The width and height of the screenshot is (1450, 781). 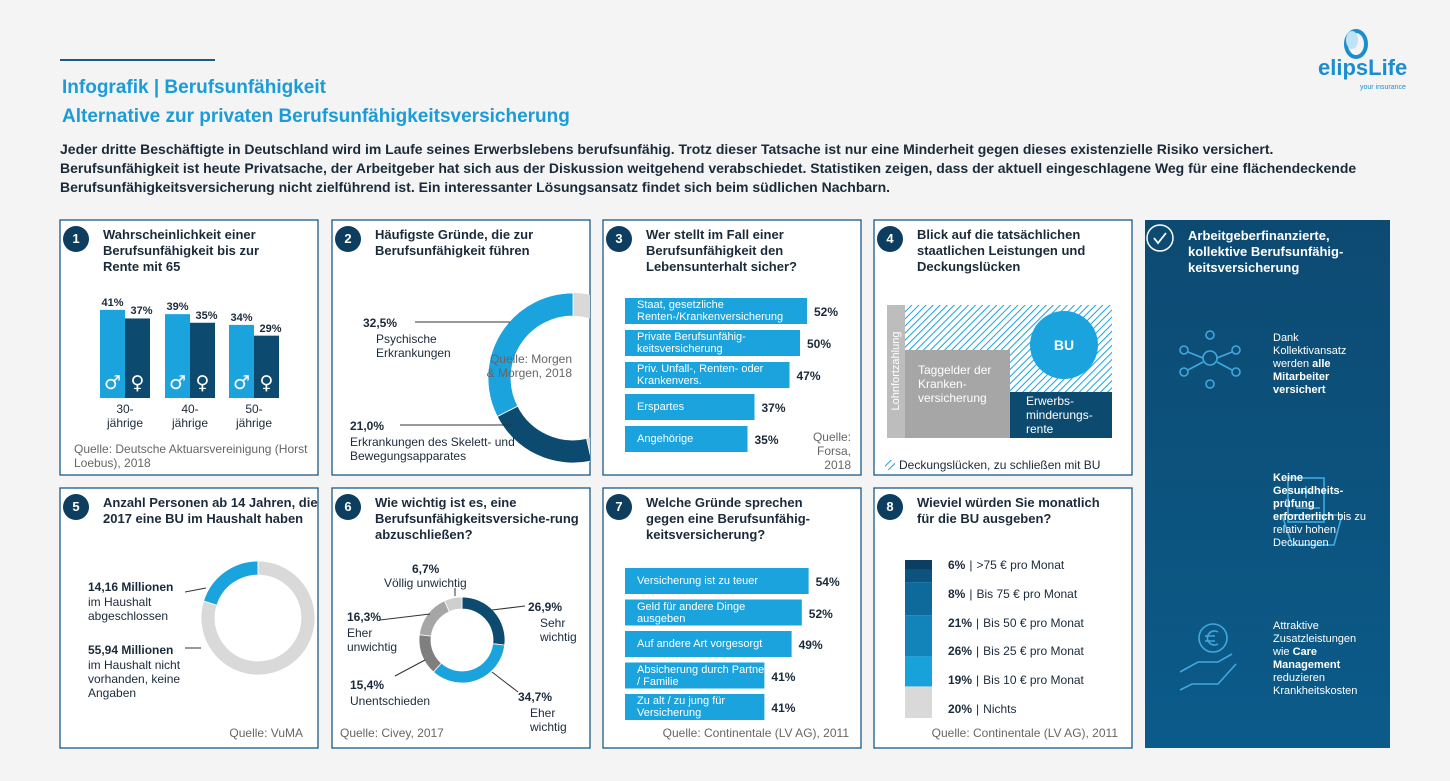 I want to click on source: Quelle: Civey, 2017, so click(x=392, y=733).